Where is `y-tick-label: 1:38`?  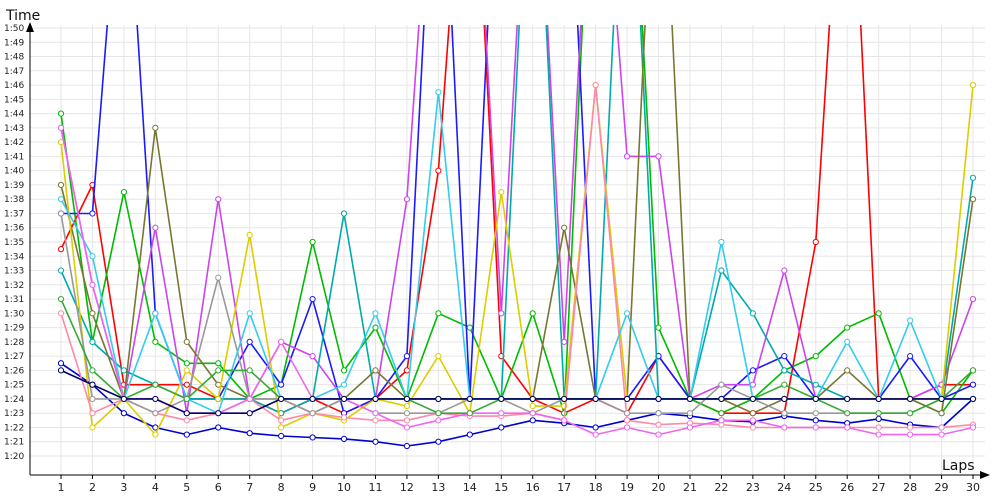 y-tick-label: 1:38 is located at coordinates (14, 200).